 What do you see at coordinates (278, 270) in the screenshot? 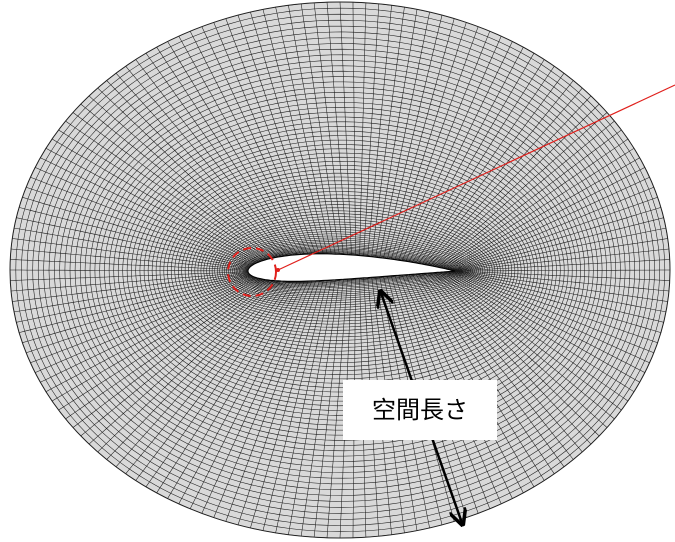
I see `pointer-dot` at bounding box center [278, 270].